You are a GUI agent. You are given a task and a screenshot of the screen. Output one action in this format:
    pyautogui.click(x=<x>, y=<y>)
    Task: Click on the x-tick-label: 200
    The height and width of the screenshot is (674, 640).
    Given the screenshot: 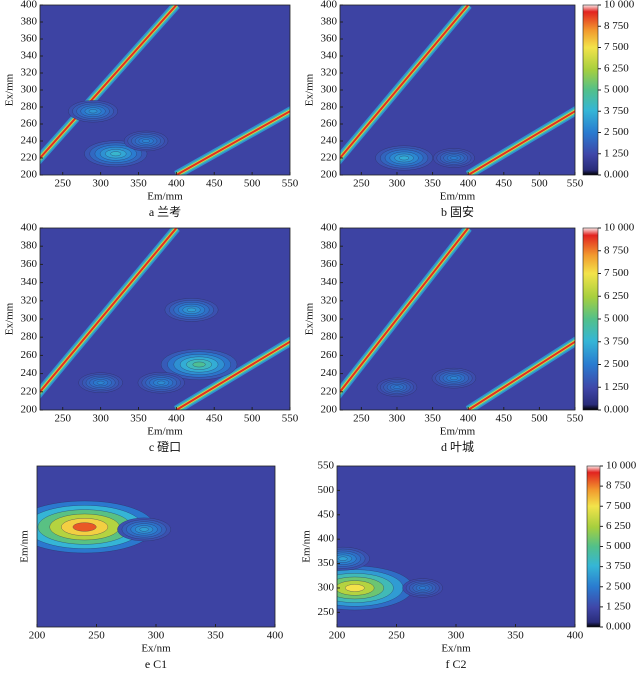 What is the action you would take?
    pyautogui.click(x=37, y=636)
    